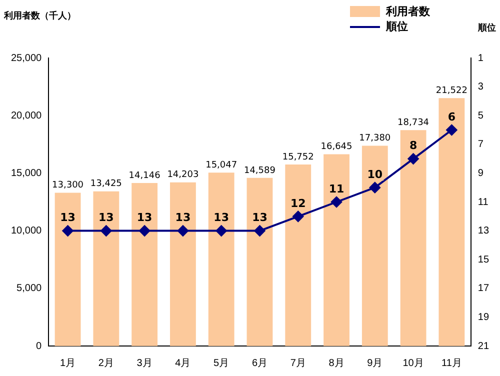 The height and width of the screenshot is (376, 500). What do you see at coordinates (413, 363) in the screenshot?
I see `x-tick-label: 10月` at bounding box center [413, 363].